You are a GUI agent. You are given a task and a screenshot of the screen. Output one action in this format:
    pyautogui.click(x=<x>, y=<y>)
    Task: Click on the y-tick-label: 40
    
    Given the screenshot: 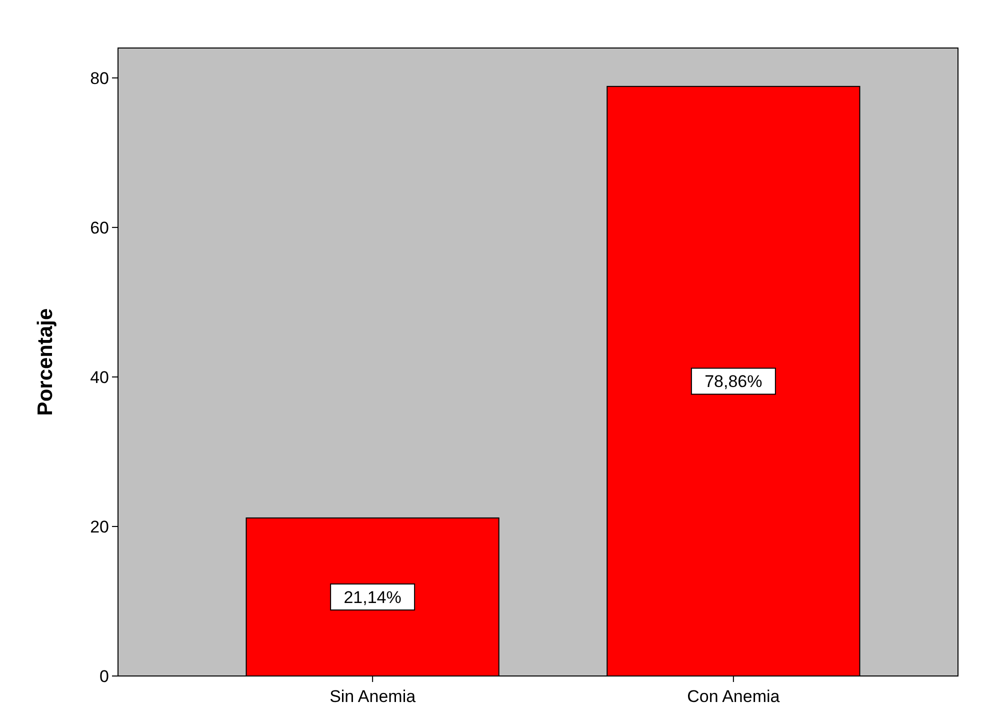 What is the action you would take?
    pyautogui.click(x=99, y=377)
    